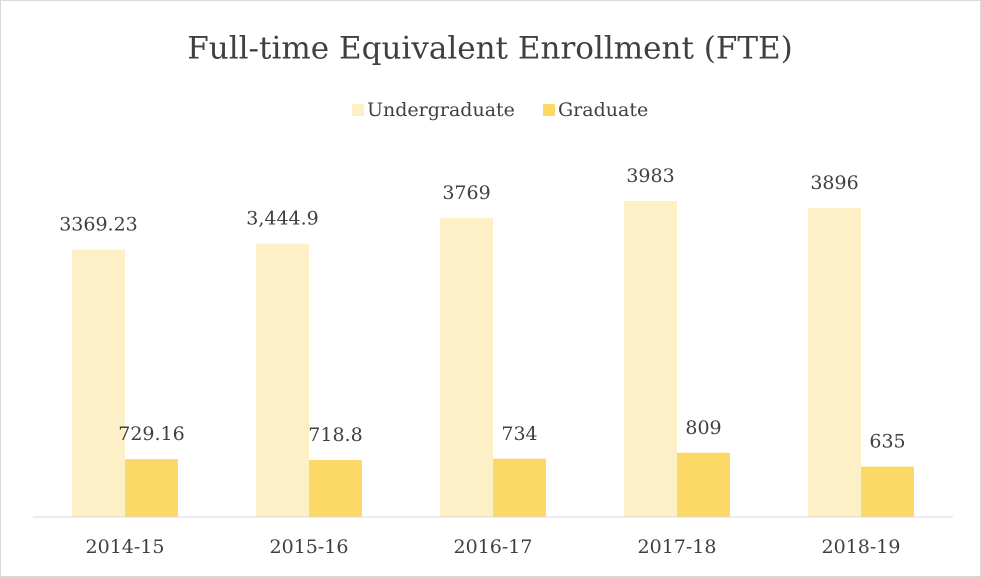 This screenshot has height=577, width=981. Describe the element at coordinates (98, 225) in the screenshot. I see `data-label: 3369.23` at that location.